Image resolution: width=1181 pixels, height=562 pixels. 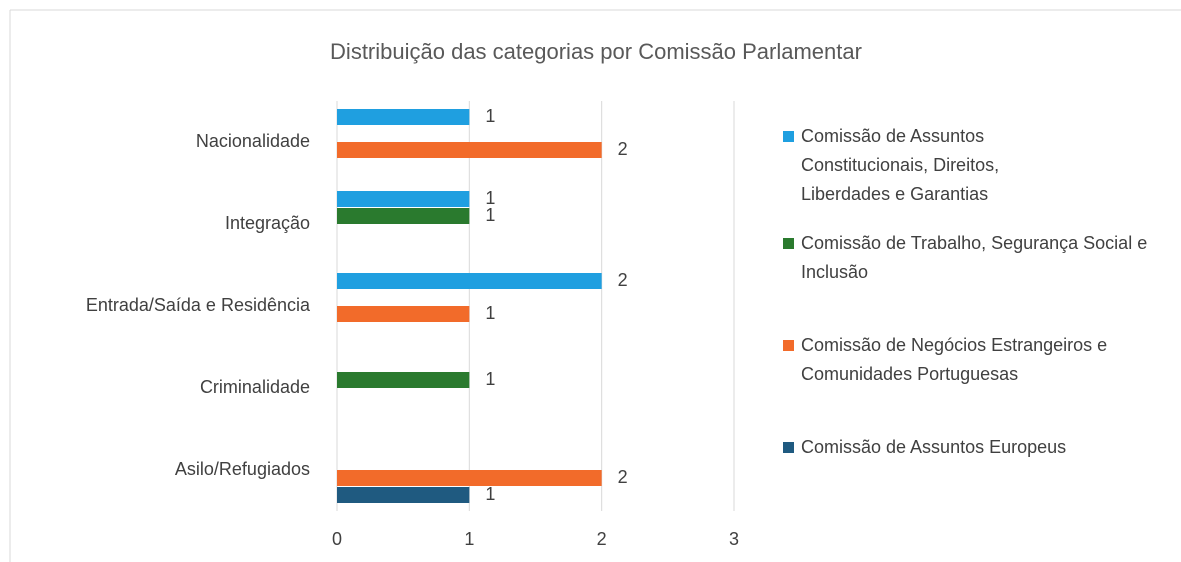 I want to click on y-tick-label: Asilo/Refugiados, so click(x=242, y=469).